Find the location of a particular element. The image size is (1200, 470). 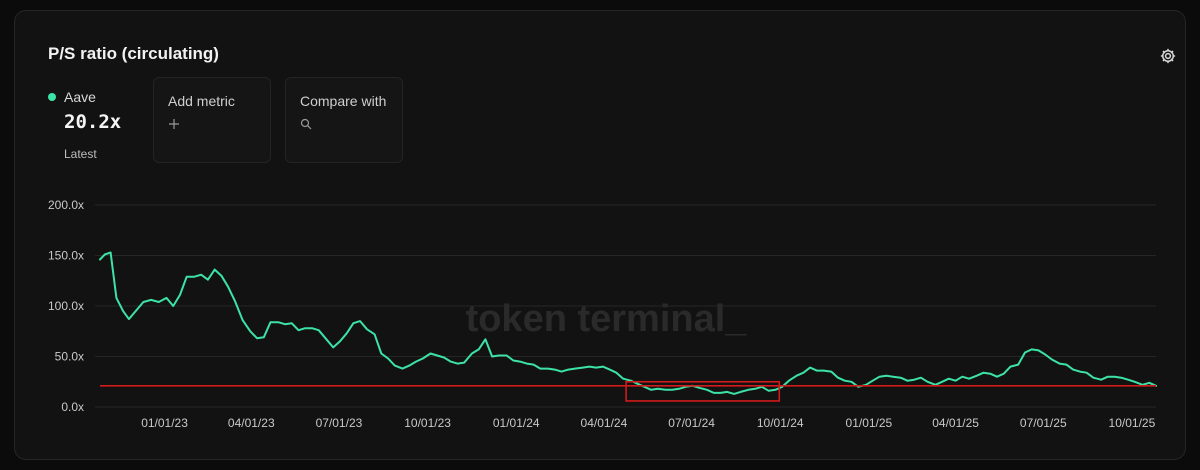

y-axis-ticks: 200.0x 150.0x 100.0x 50.0x 0.0x is located at coordinates (66, 306).